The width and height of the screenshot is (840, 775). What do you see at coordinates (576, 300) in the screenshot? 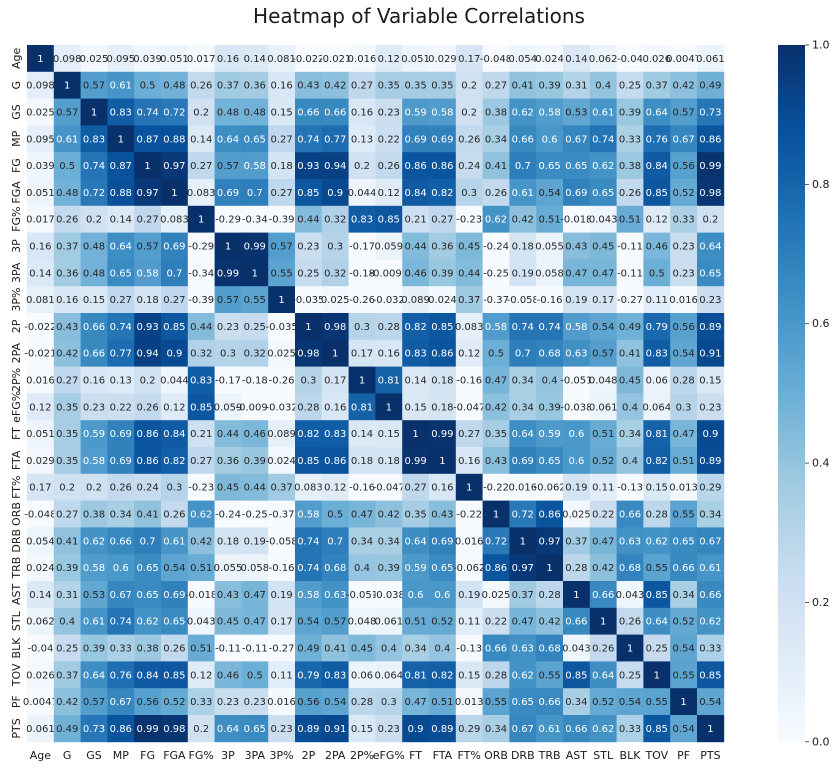
I see `cell-value-label: 0.19` at bounding box center [576, 300].